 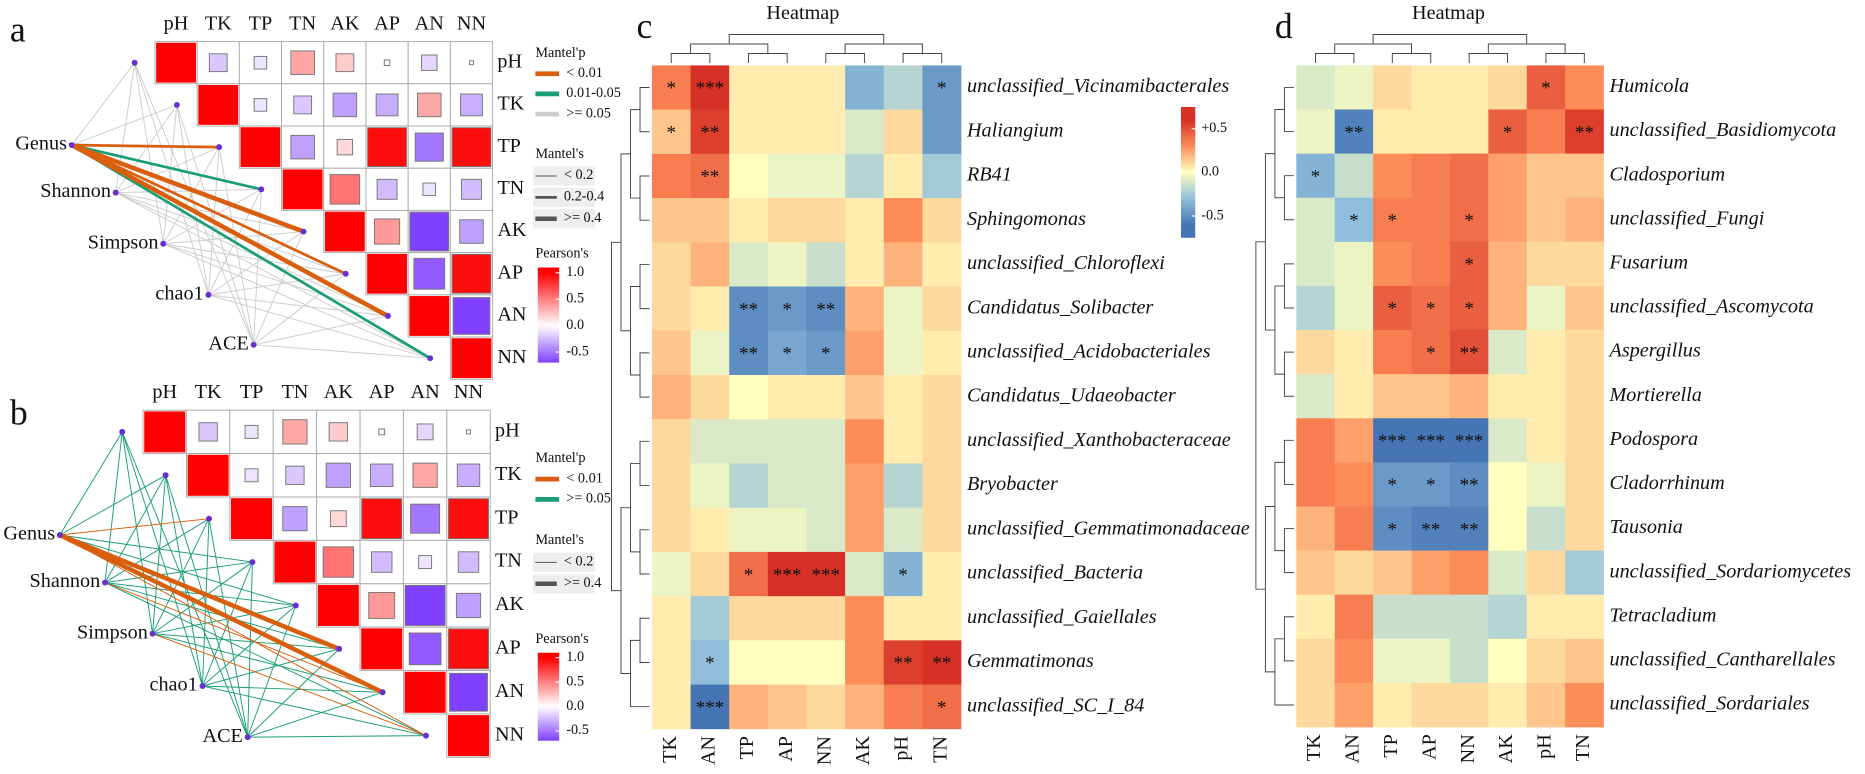 I want to click on legend-label: >= 0.05, so click(x=588, y=113).